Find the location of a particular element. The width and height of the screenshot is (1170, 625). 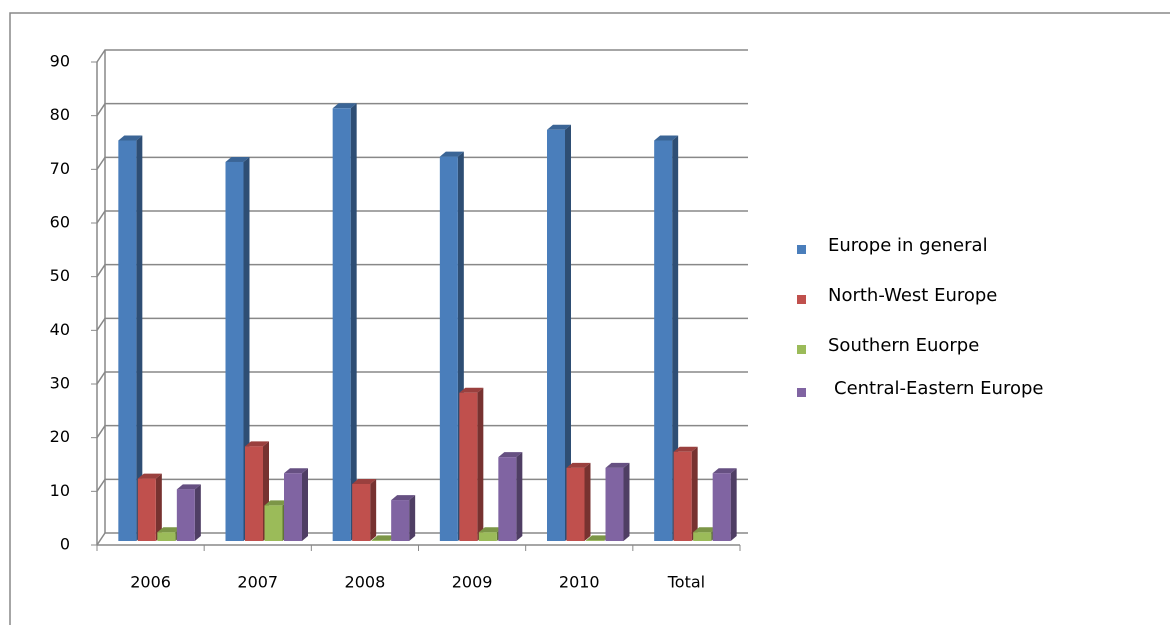

legend-label: Europe in general is located at coordinates (908, 245).